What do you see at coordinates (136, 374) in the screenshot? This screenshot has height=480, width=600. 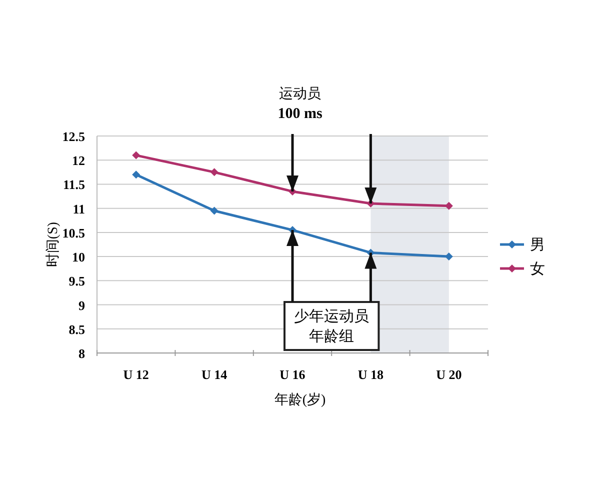 I see `x-tick-label: U 12` at bounding box center [136, 374].